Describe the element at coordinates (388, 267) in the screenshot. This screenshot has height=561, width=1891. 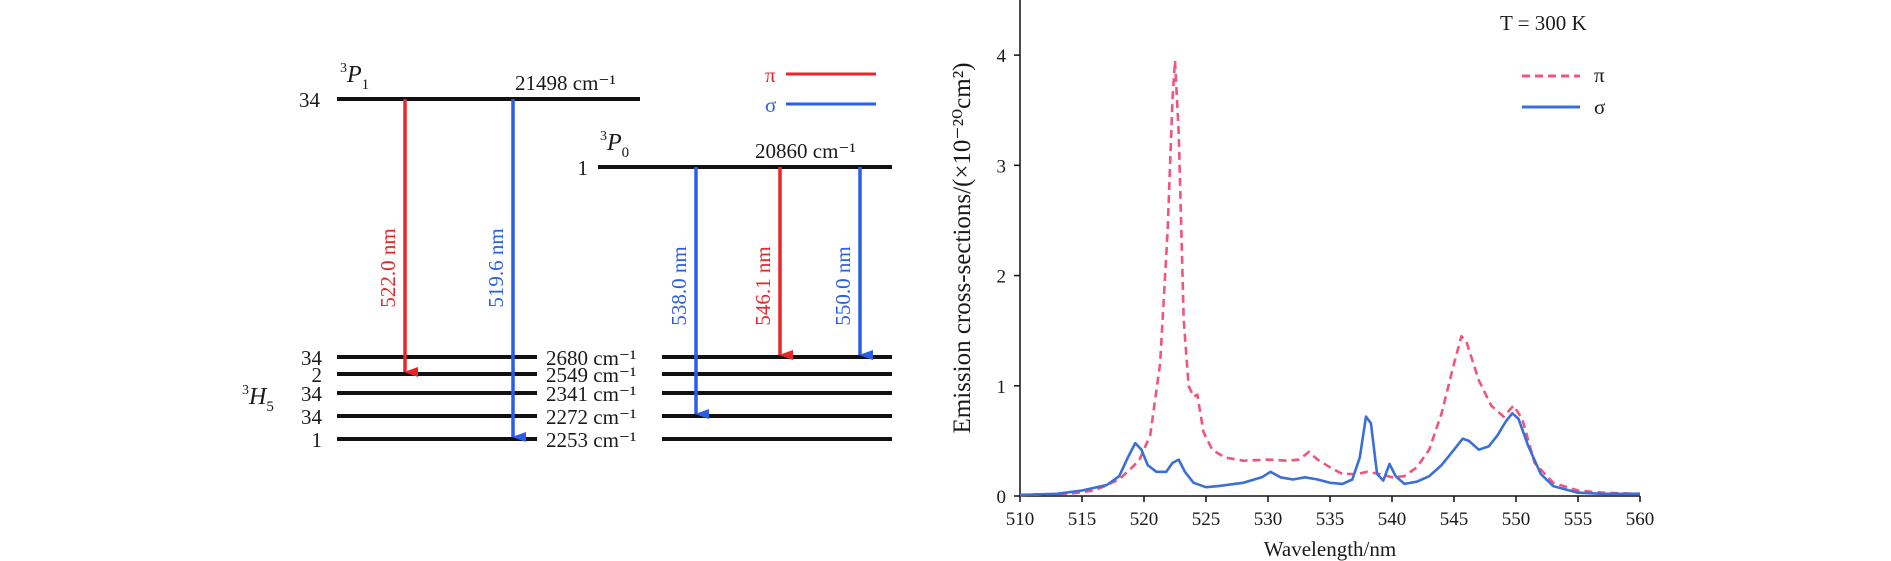
I see `transition-label: 522.0 nm` at that location.